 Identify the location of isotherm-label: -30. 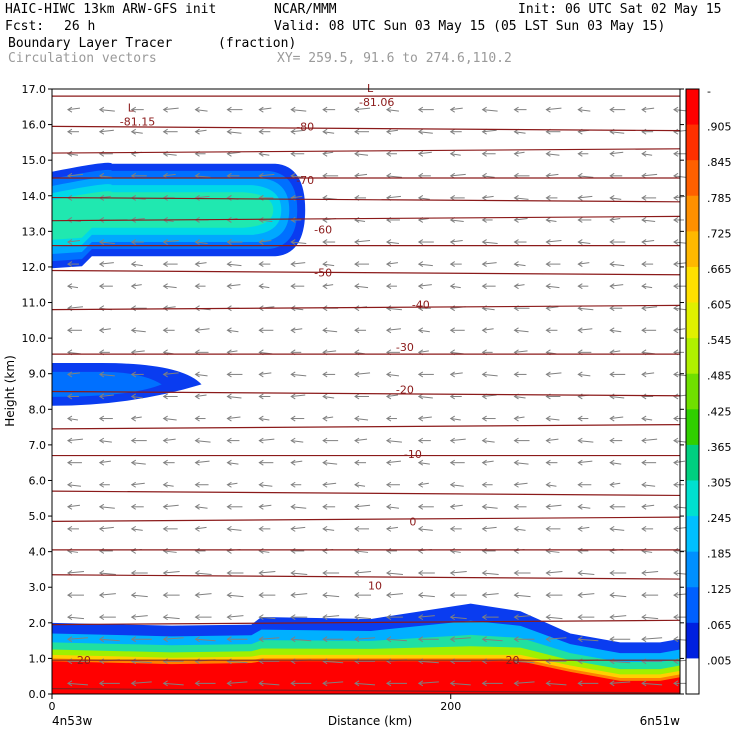
(405, 347).